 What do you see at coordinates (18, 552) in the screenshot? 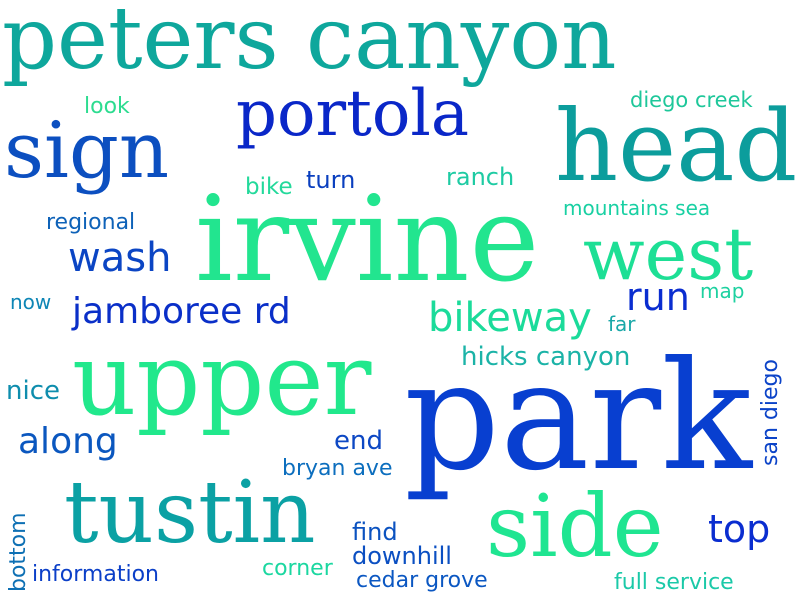
I see `word-bottom: bottom` at bounding box center [18, 552].